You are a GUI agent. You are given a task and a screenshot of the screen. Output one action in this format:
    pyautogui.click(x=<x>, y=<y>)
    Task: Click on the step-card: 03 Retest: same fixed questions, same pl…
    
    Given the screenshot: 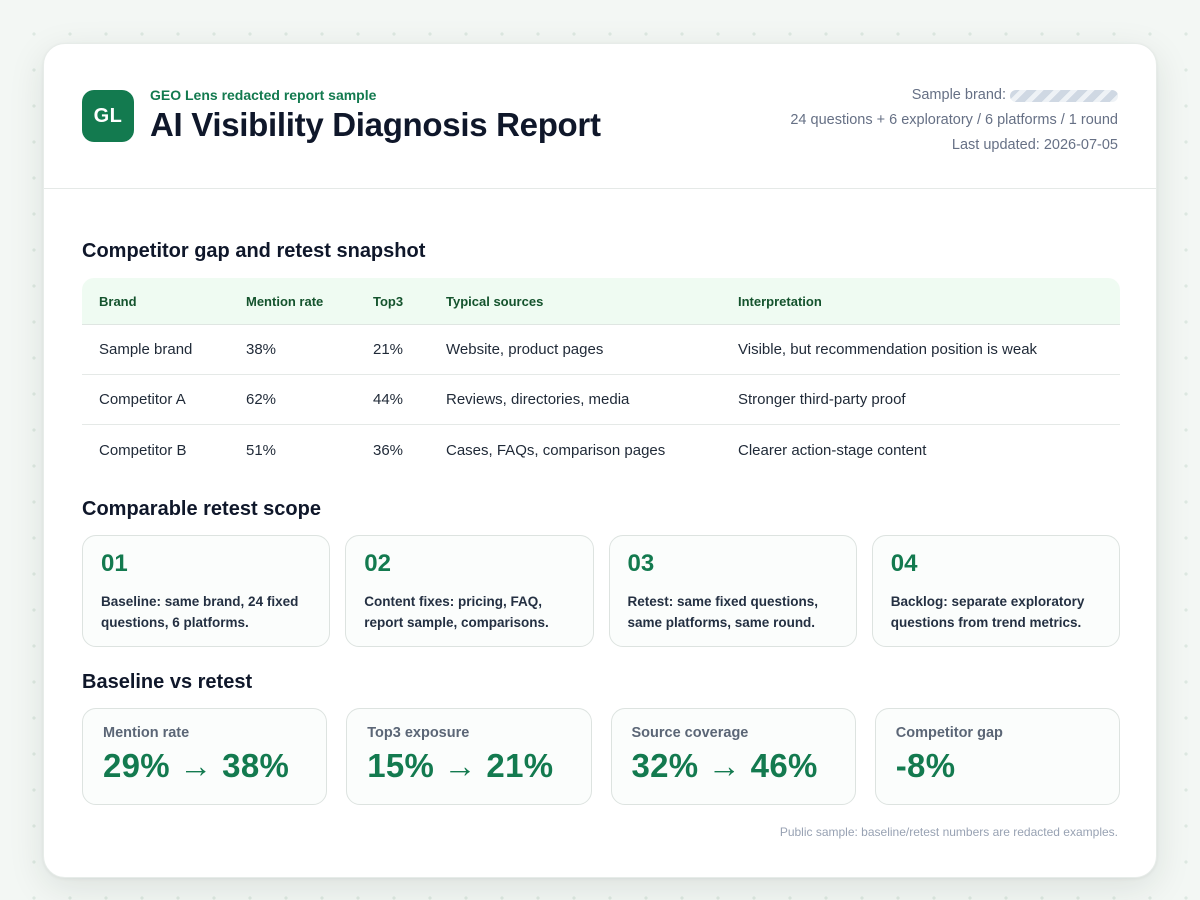 What is the action you would take?
    pyautogui.click(x=732, y=591)
    